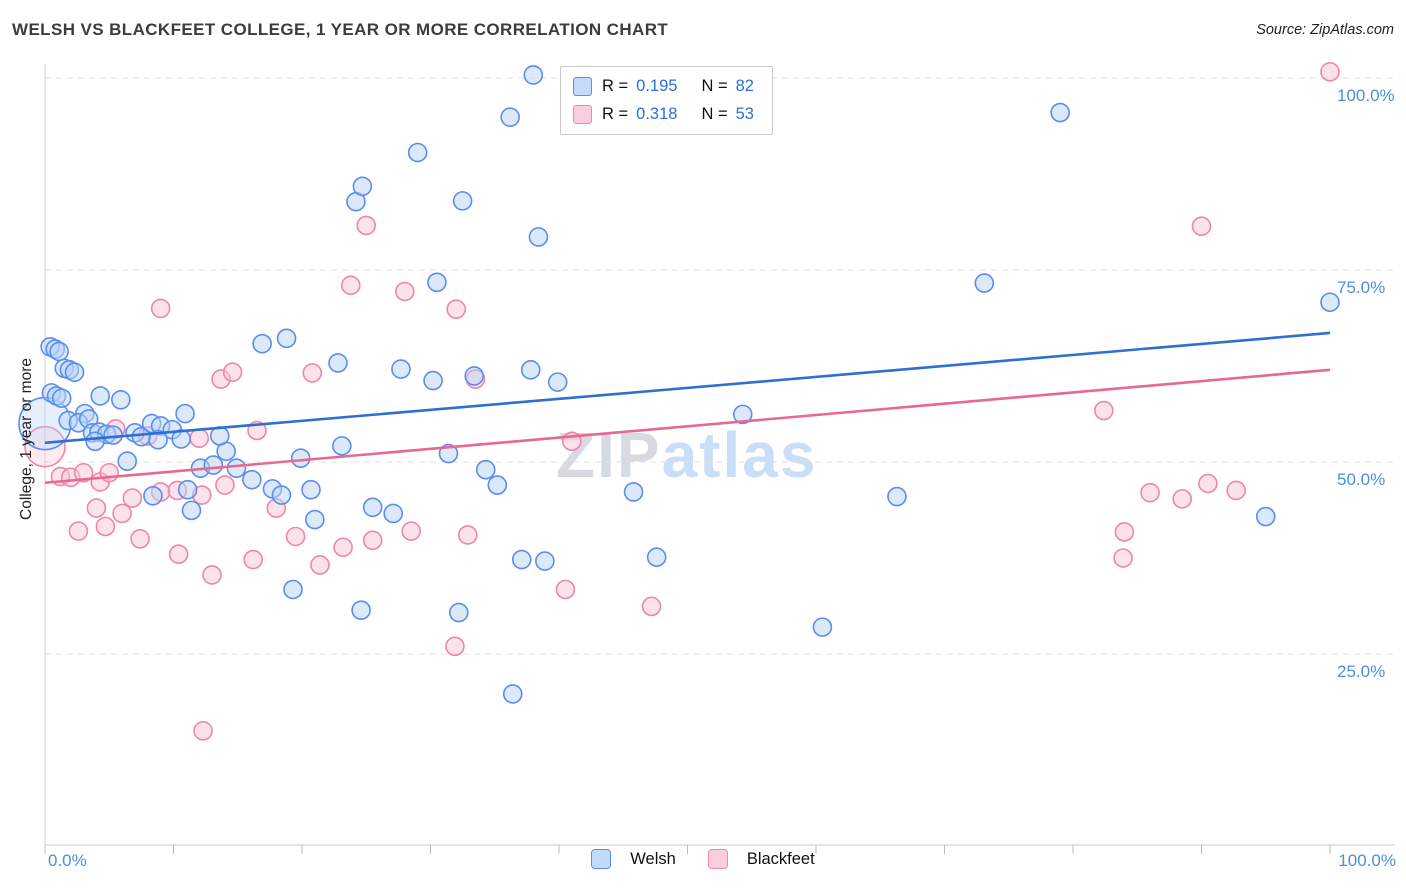 The image size is (1406, 892). I want to click on stats-row-blackfeet: R = 0.318 N = 53, so click(663, 114).